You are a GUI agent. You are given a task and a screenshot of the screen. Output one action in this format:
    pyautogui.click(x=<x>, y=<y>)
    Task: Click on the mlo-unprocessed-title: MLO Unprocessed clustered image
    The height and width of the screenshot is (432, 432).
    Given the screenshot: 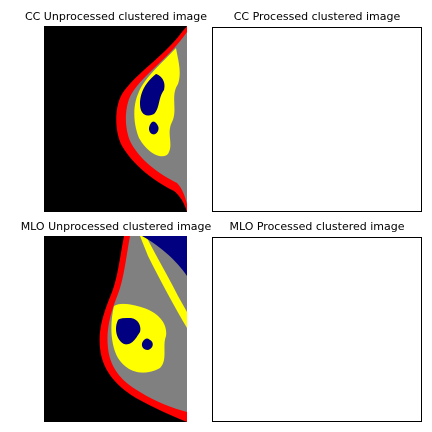 What is the action you would take?
    pyautogui.click(x=116, y=226)
    